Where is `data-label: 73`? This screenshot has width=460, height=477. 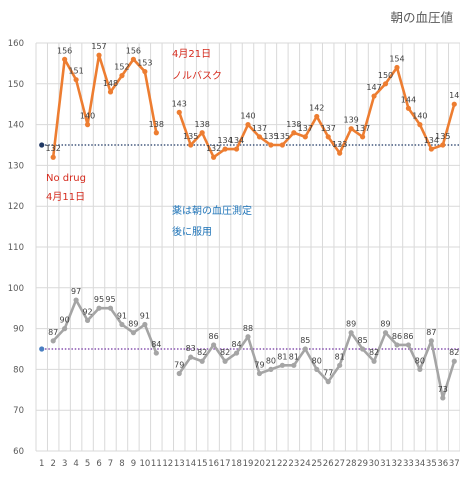 data-label: 73 is located at coordinates (443, 389).